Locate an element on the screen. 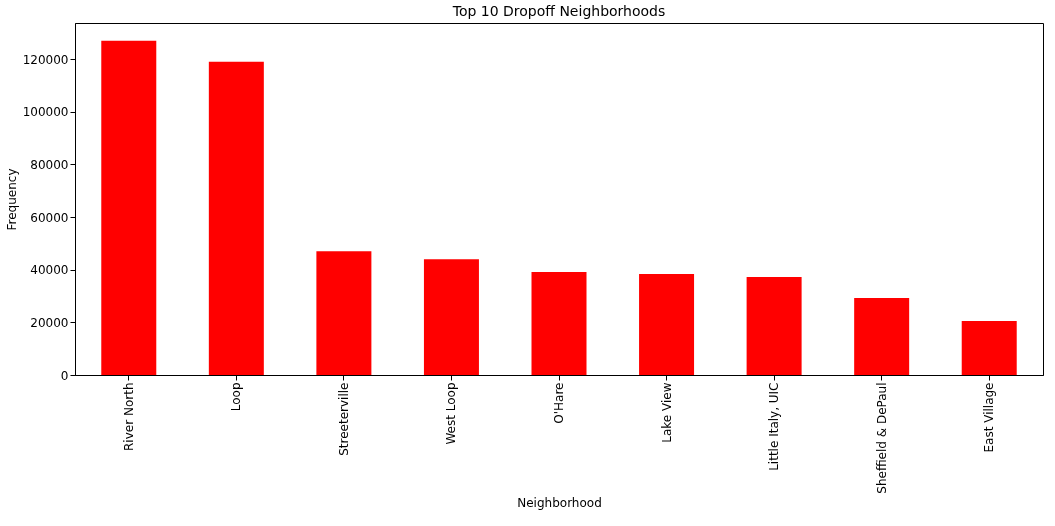  y-tick-label: 80000 is located at coordinates (49, 164).